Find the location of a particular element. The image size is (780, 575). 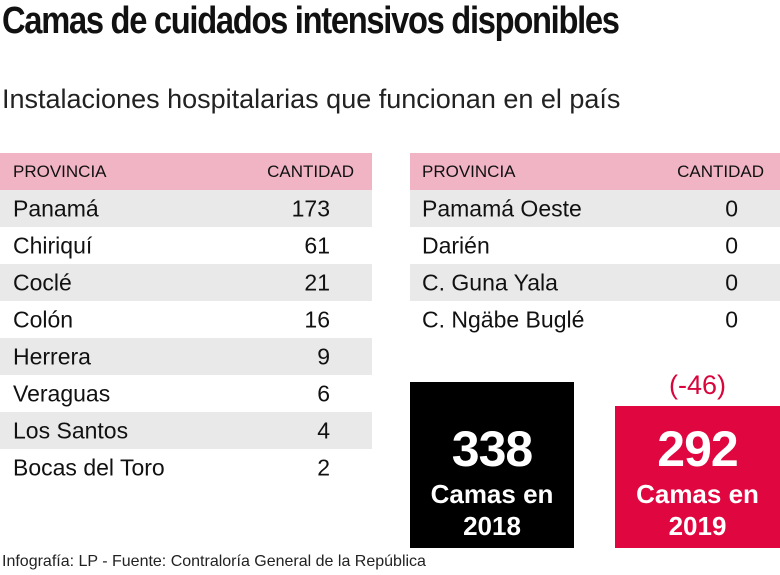

total-box: 292 Camas en 2019 is located at coordinates (697, 477).